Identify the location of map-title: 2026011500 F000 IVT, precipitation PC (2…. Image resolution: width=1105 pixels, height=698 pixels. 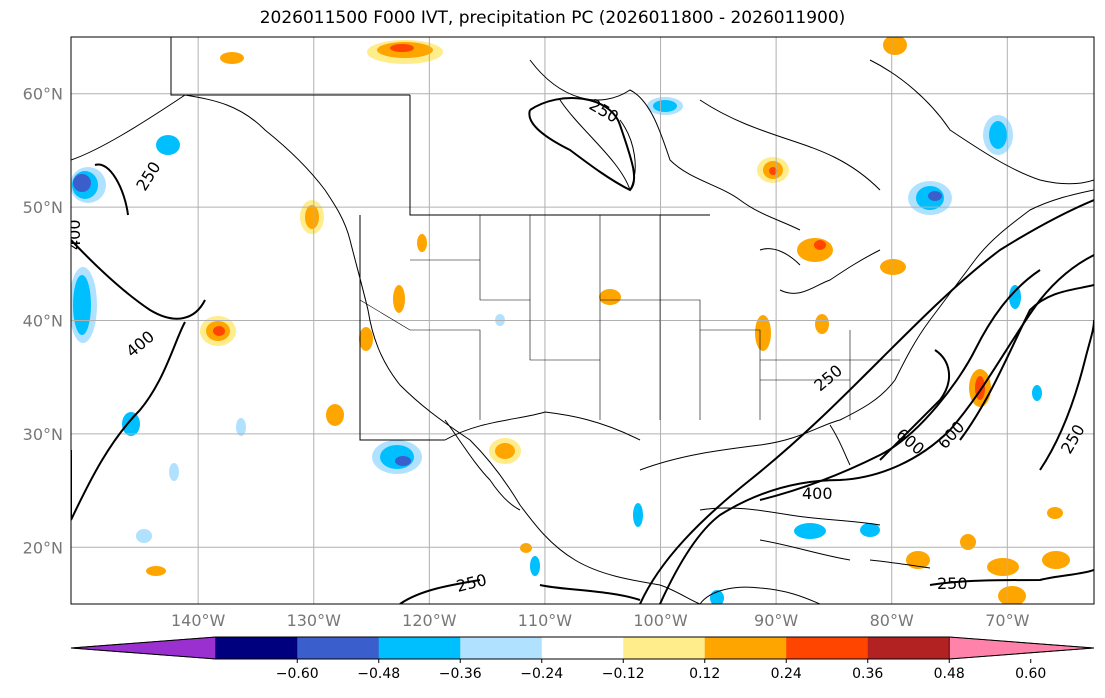
(552, 18).